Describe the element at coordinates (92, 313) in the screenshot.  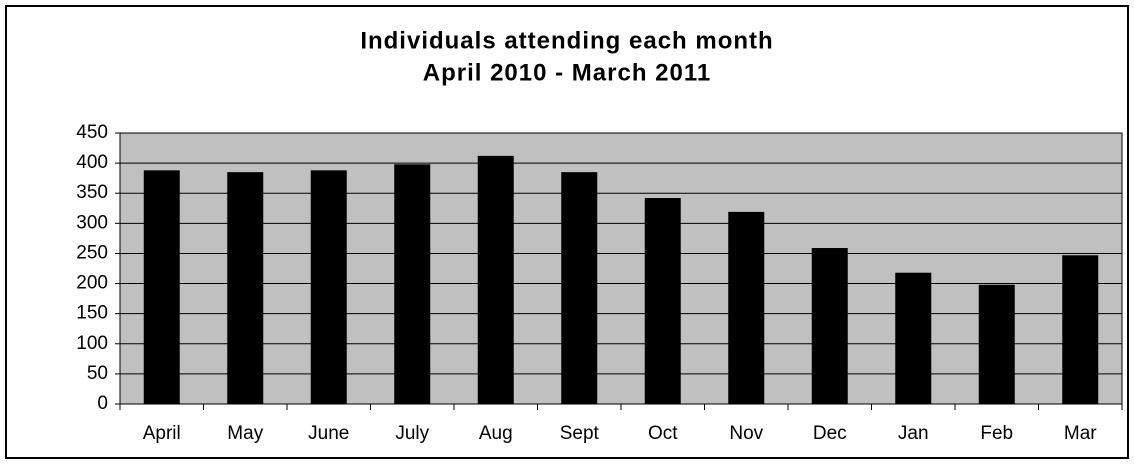
I see `y-tick-label: 150` at that location.